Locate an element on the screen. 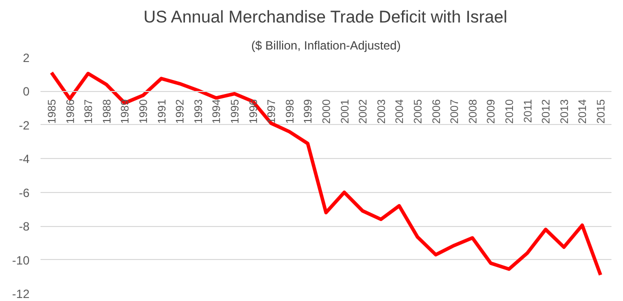  y-tick-label: -4 is located at coordinates (24, 159).